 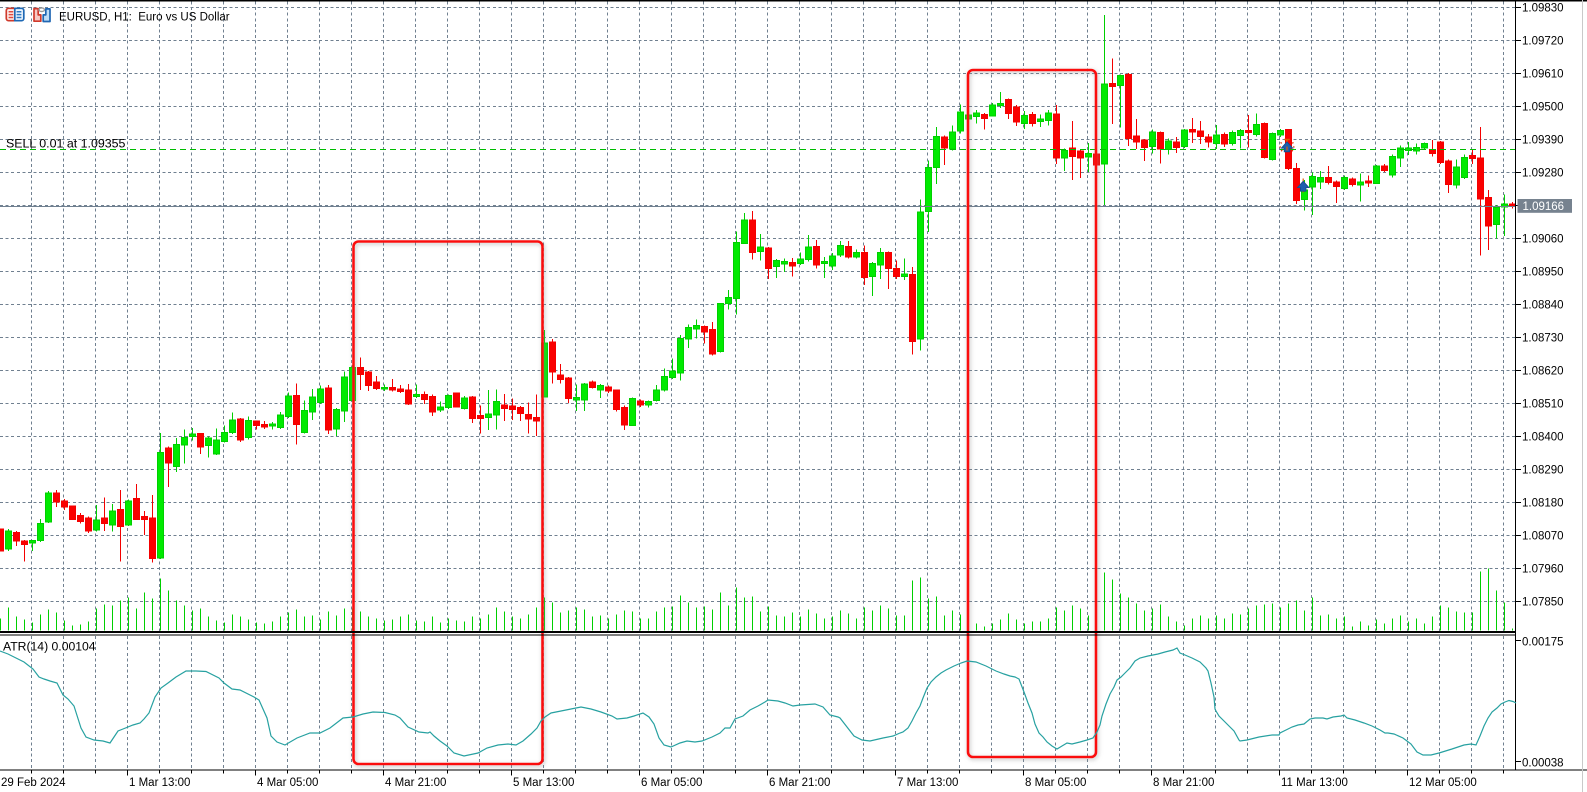 What do you see at coordinates (1543, 438) in the screenshot?
I see `svg-text: 1.08400` at bounding box center [1543, 438].